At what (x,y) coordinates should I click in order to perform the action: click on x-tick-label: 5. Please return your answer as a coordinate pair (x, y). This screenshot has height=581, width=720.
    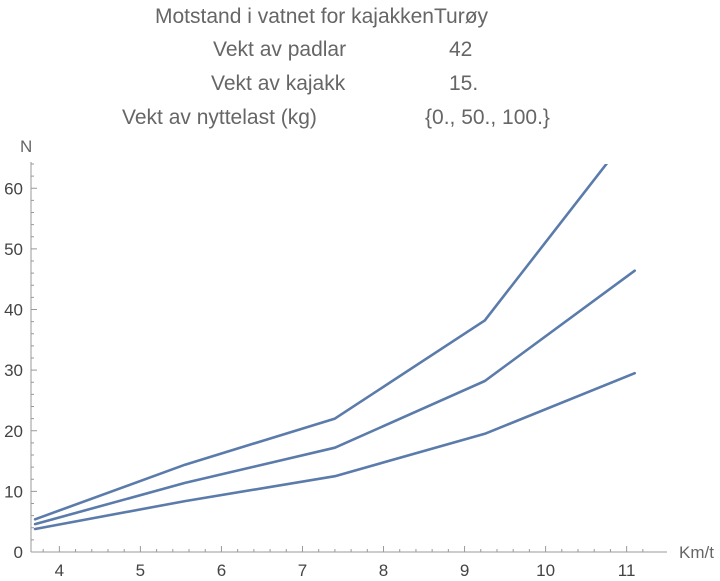
    Looking at the image, I should click on (140, 570).